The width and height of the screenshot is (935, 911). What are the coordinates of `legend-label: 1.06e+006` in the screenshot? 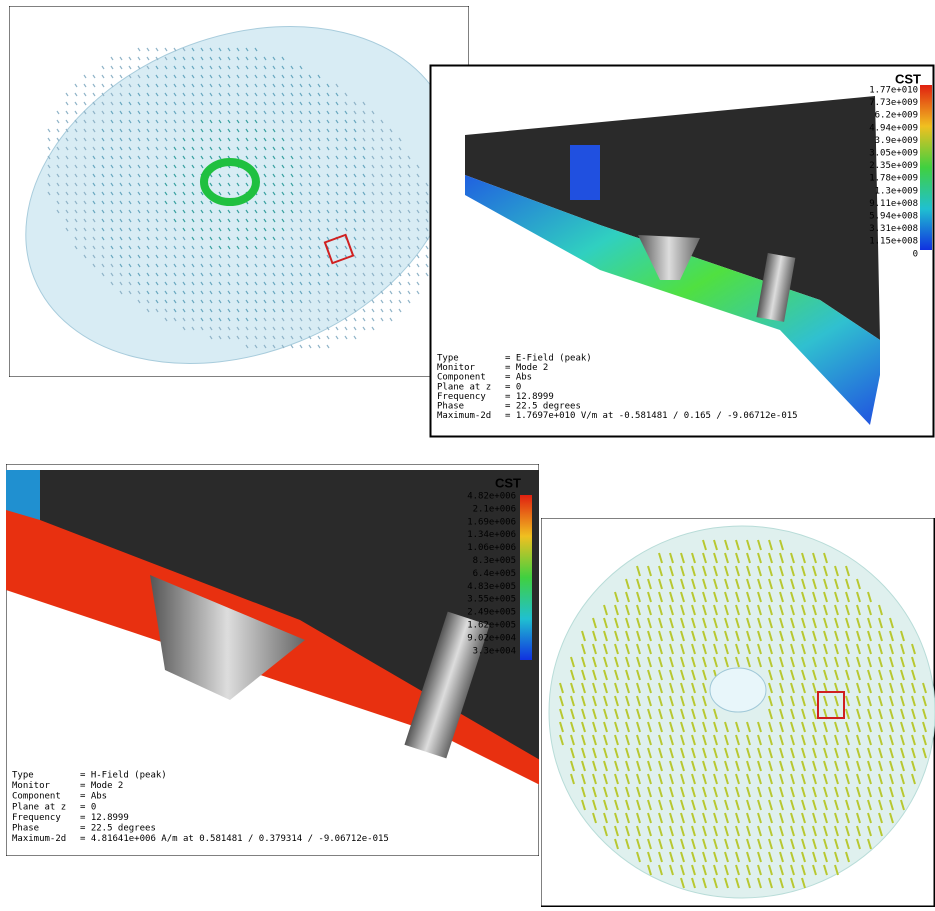 It's located at (491, 548).